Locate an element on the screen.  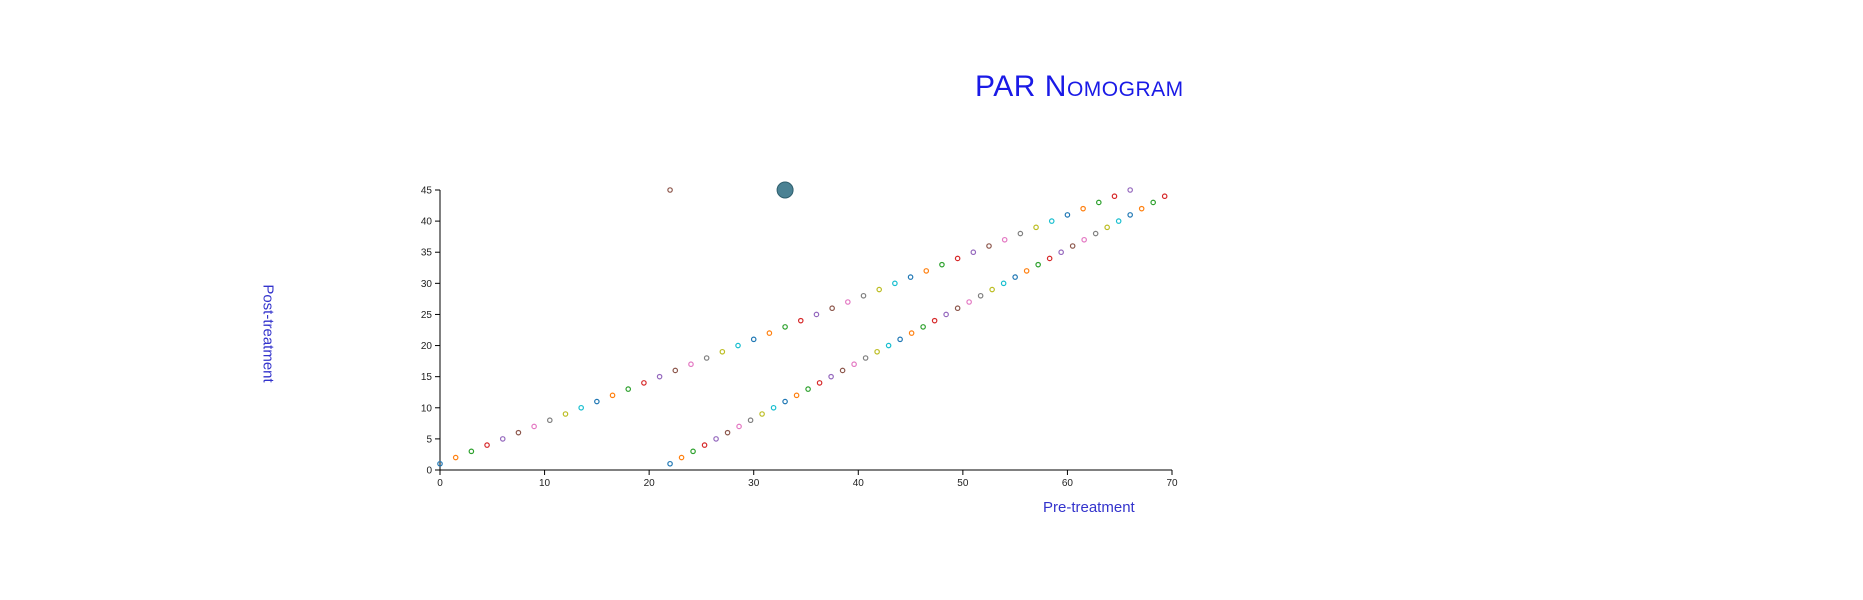
y-tick-label: 40 is located at coordinates (427, 222).